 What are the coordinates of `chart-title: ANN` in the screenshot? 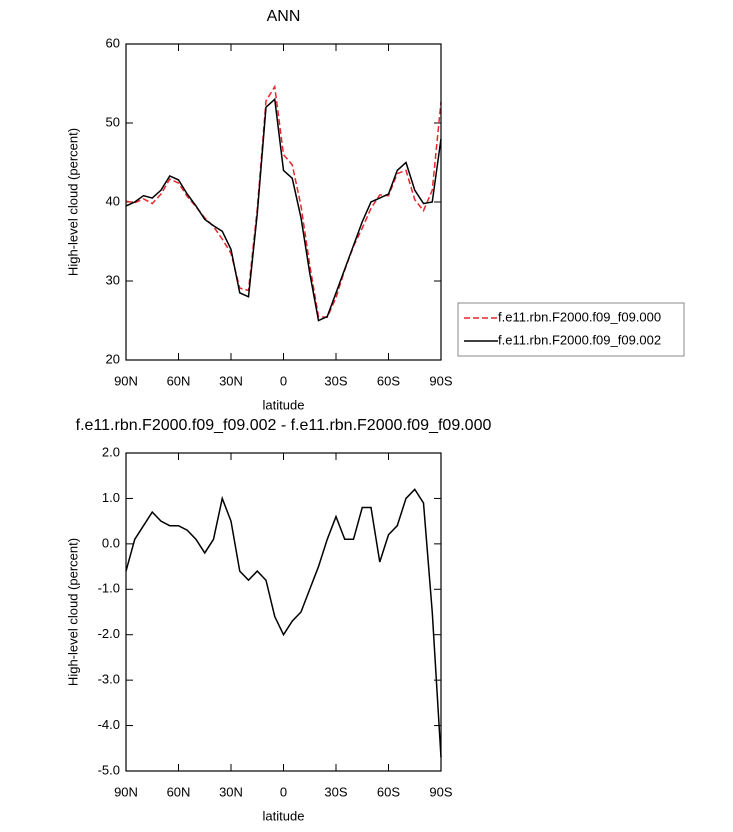 It's located at (284, 16).